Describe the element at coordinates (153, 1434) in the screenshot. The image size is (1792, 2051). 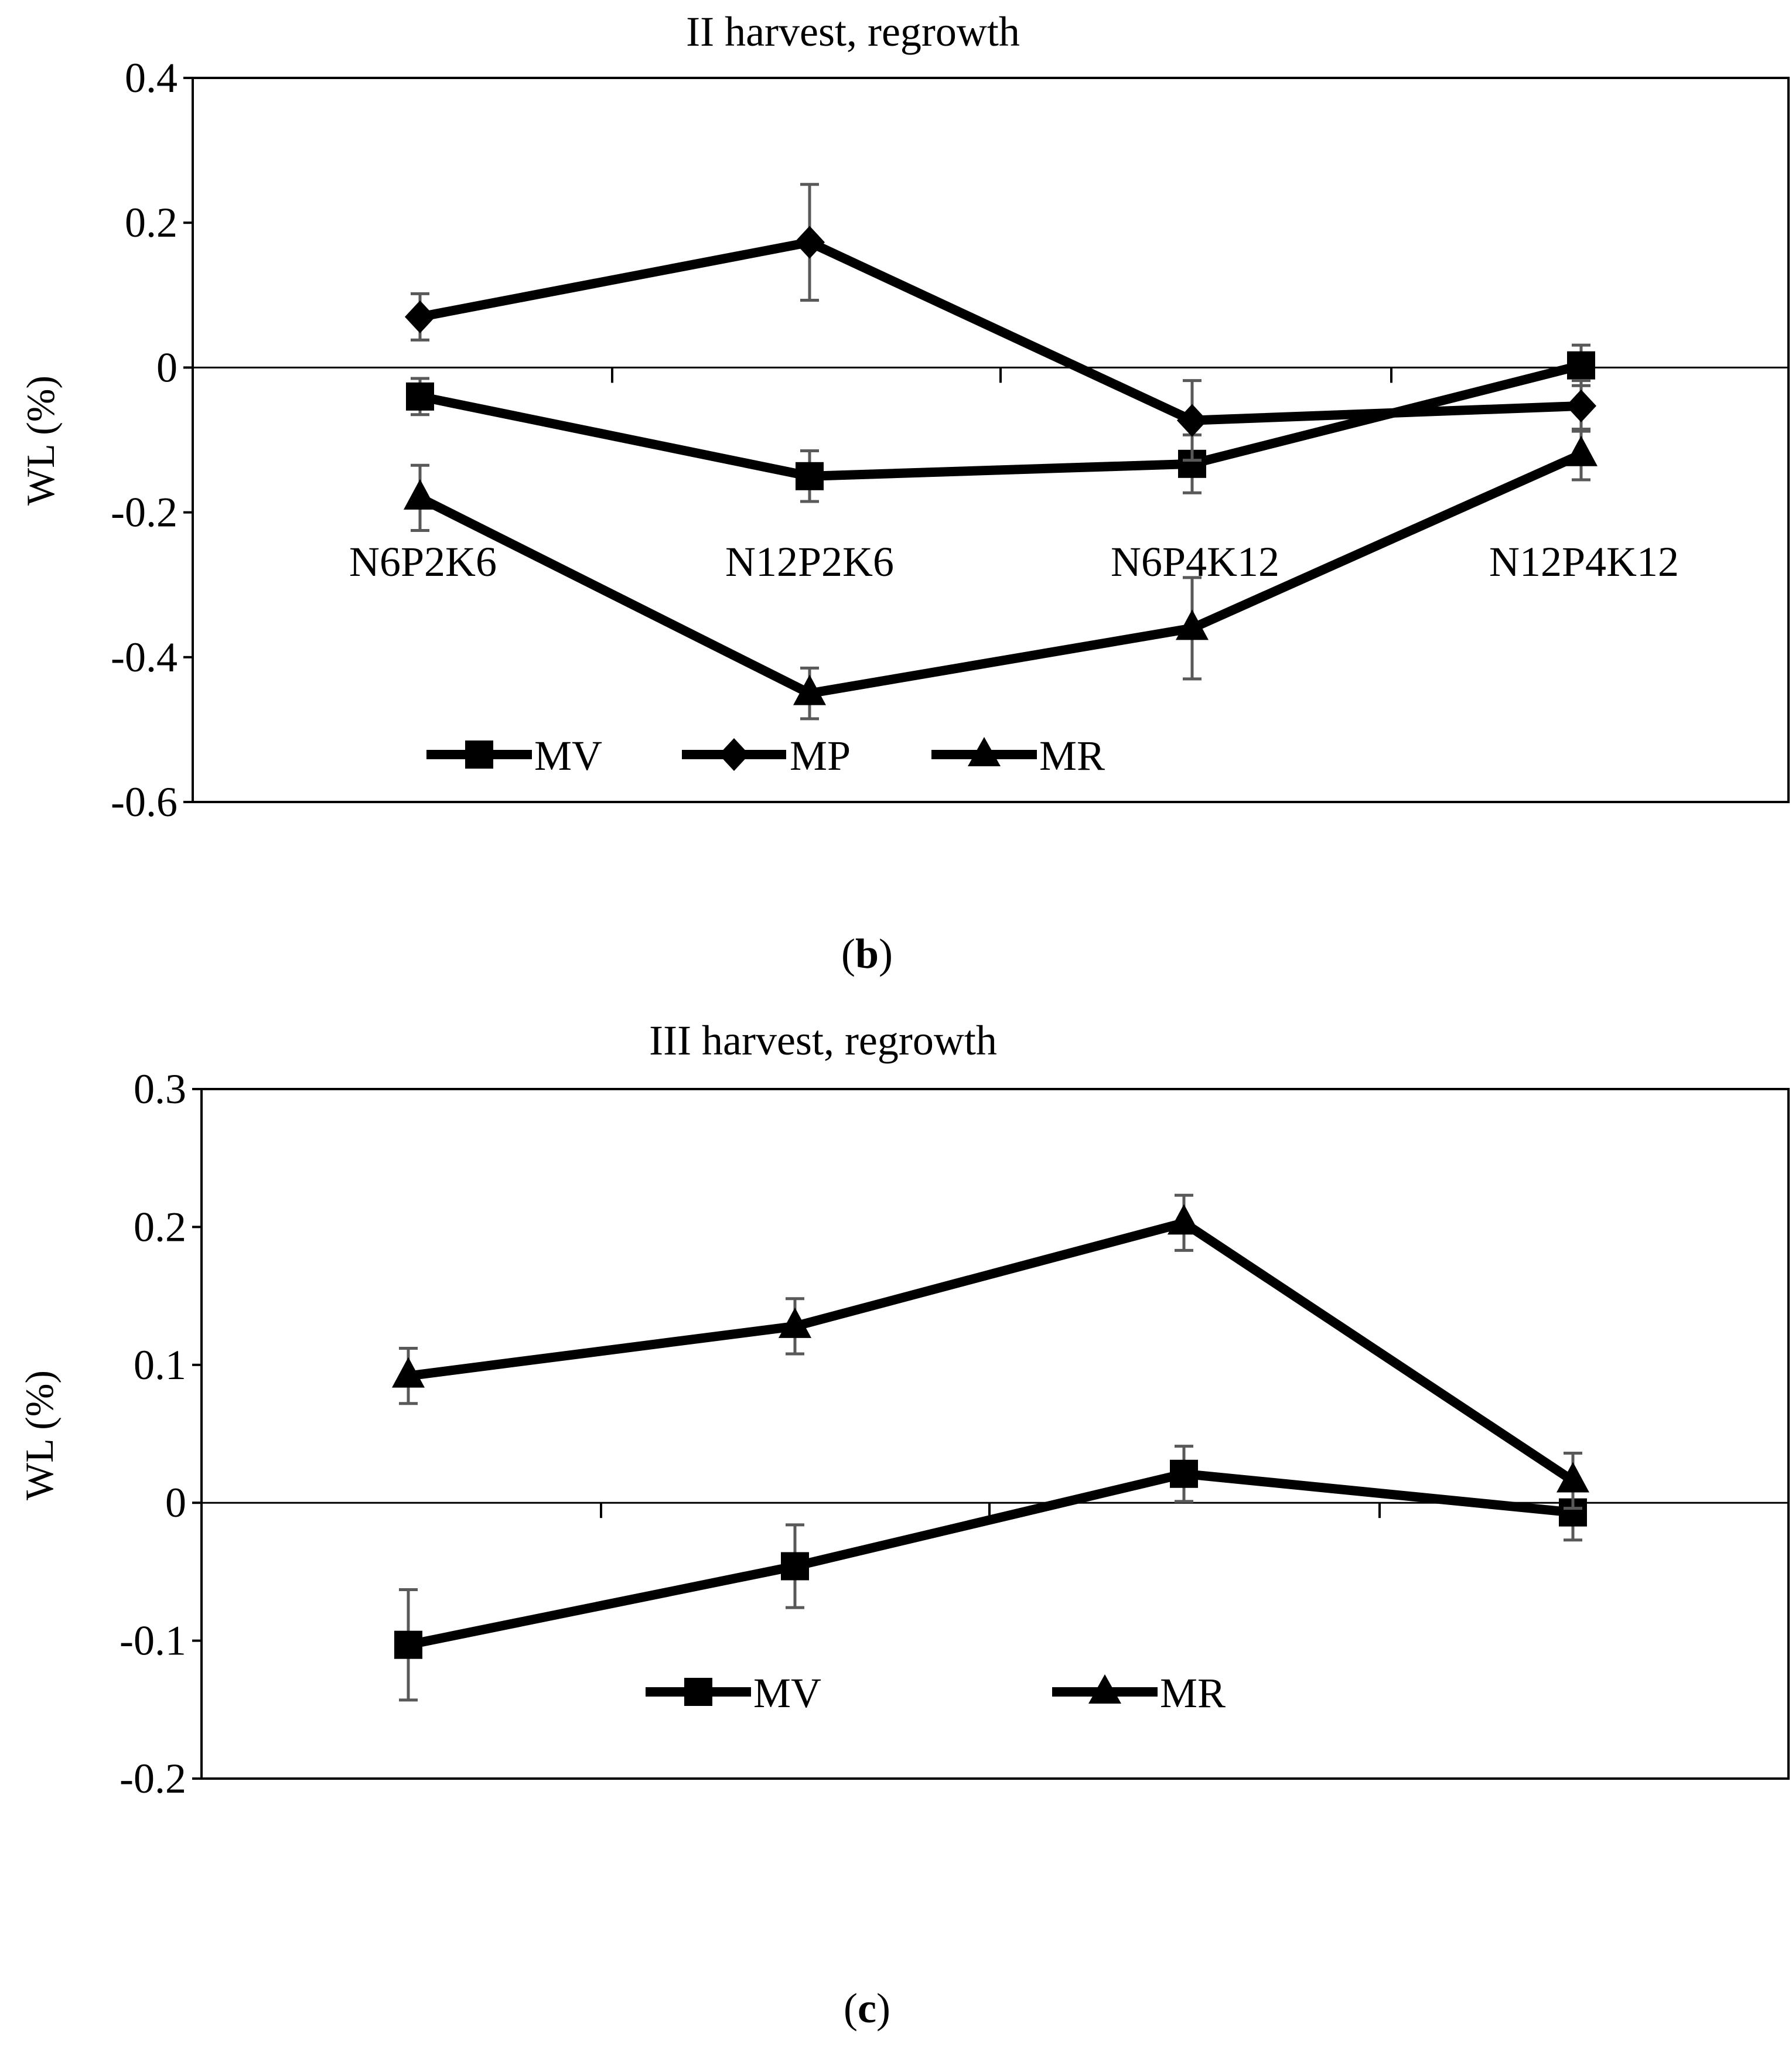
I see `y-axis-tick-labels: 0.3 0.2 0.1 0 -0.1 -0.2` at that location.